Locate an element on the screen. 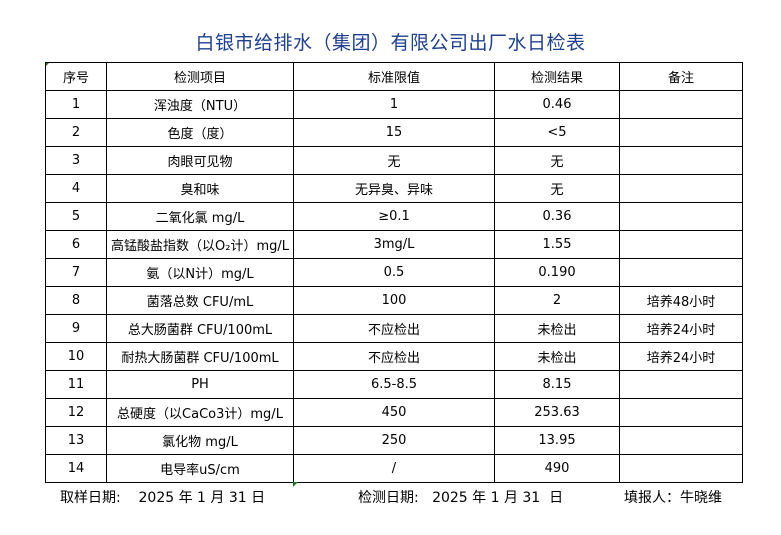 The height and width of the screenshot is (535, 781). cell-item: 氯化物 mg/L is located at coordinates (200, 440).